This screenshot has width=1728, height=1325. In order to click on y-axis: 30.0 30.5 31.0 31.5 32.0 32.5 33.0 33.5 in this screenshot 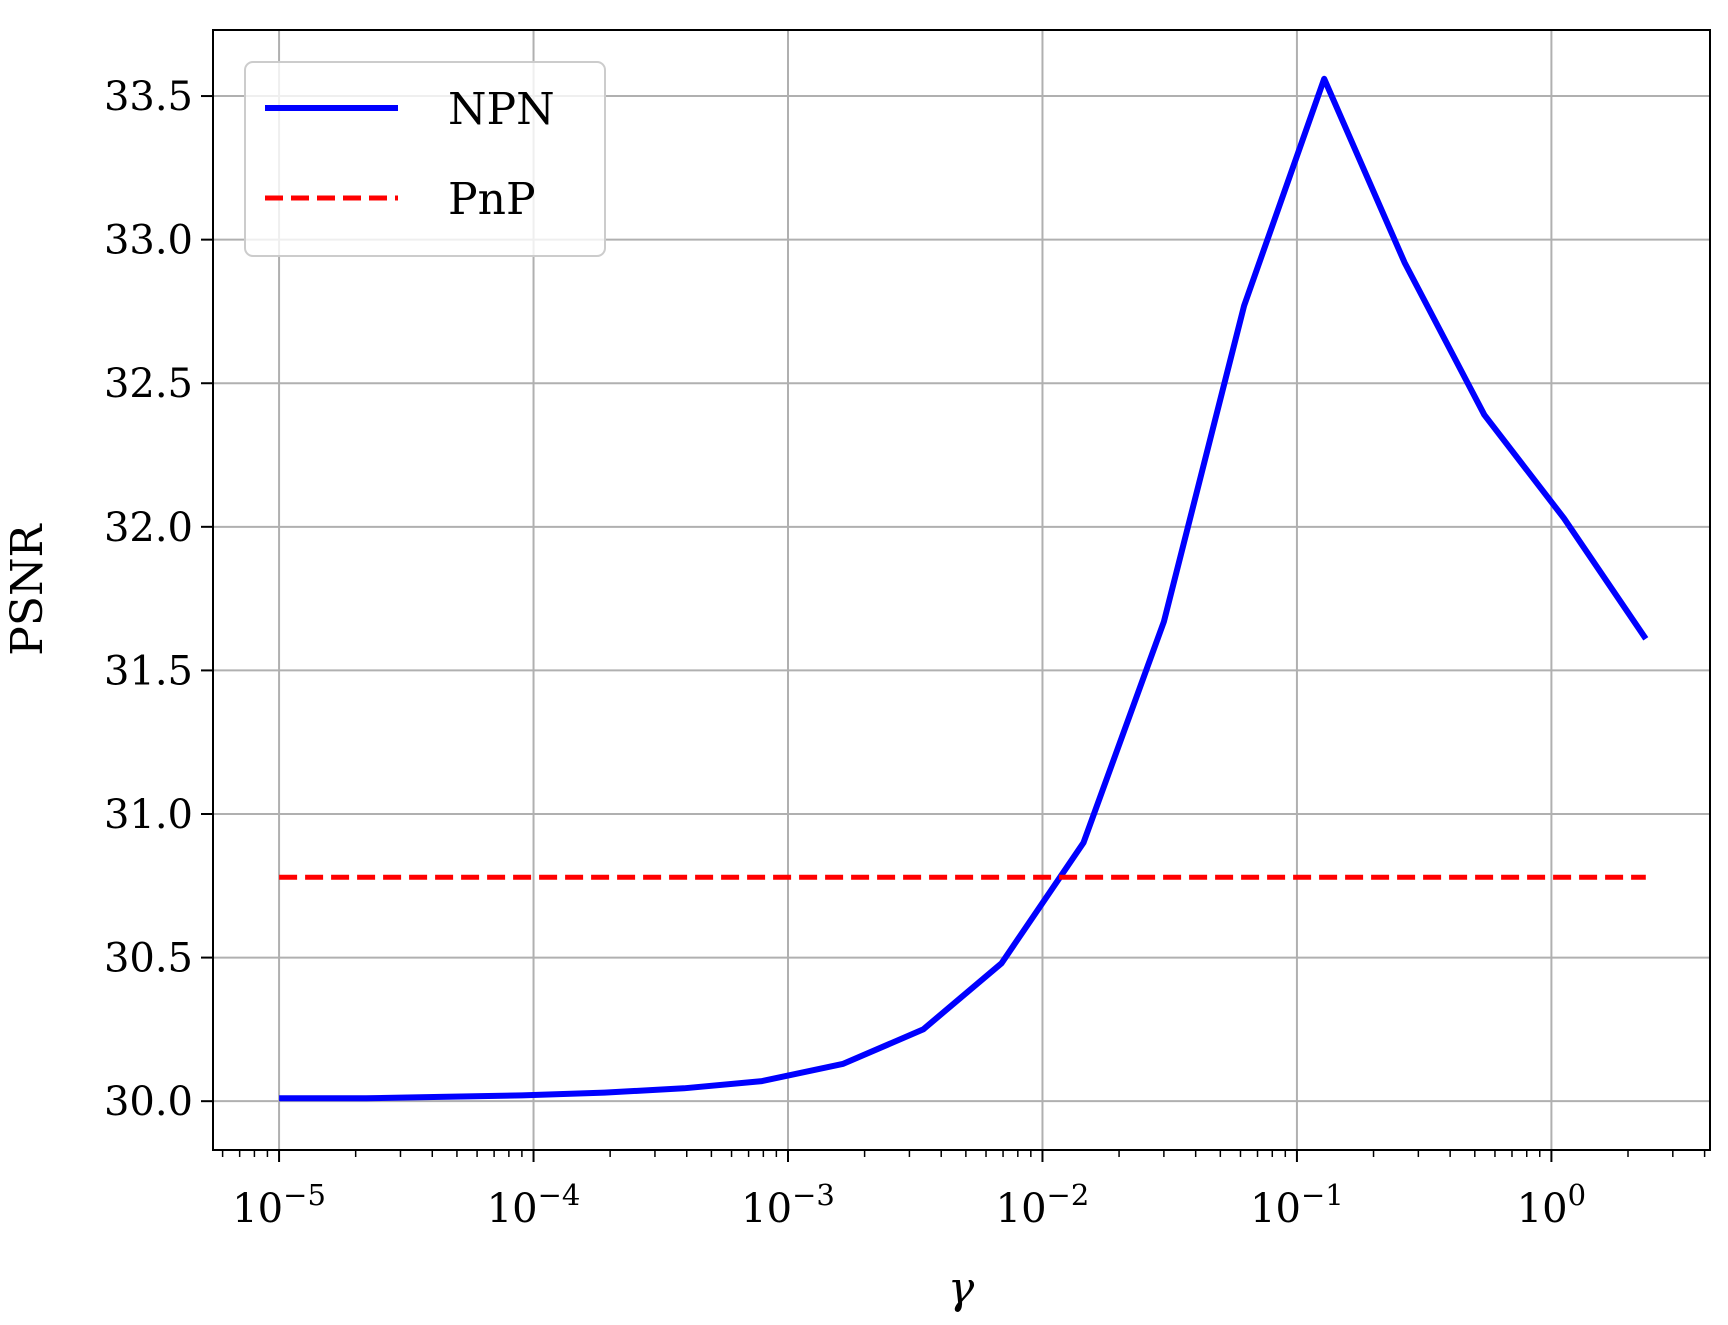, I will do `click(158, 599)`.